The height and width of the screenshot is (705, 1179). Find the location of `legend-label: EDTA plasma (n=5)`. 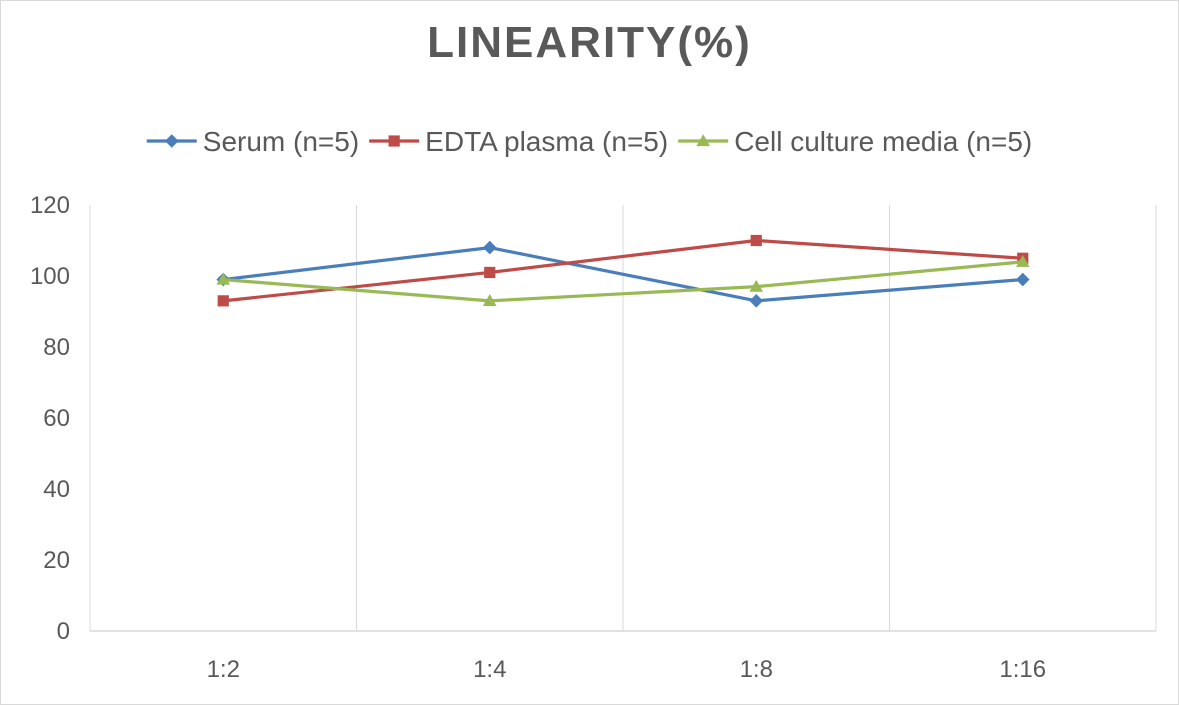

legend-label: EDTA plasma (n=5) is located at coordinates (546, 141).